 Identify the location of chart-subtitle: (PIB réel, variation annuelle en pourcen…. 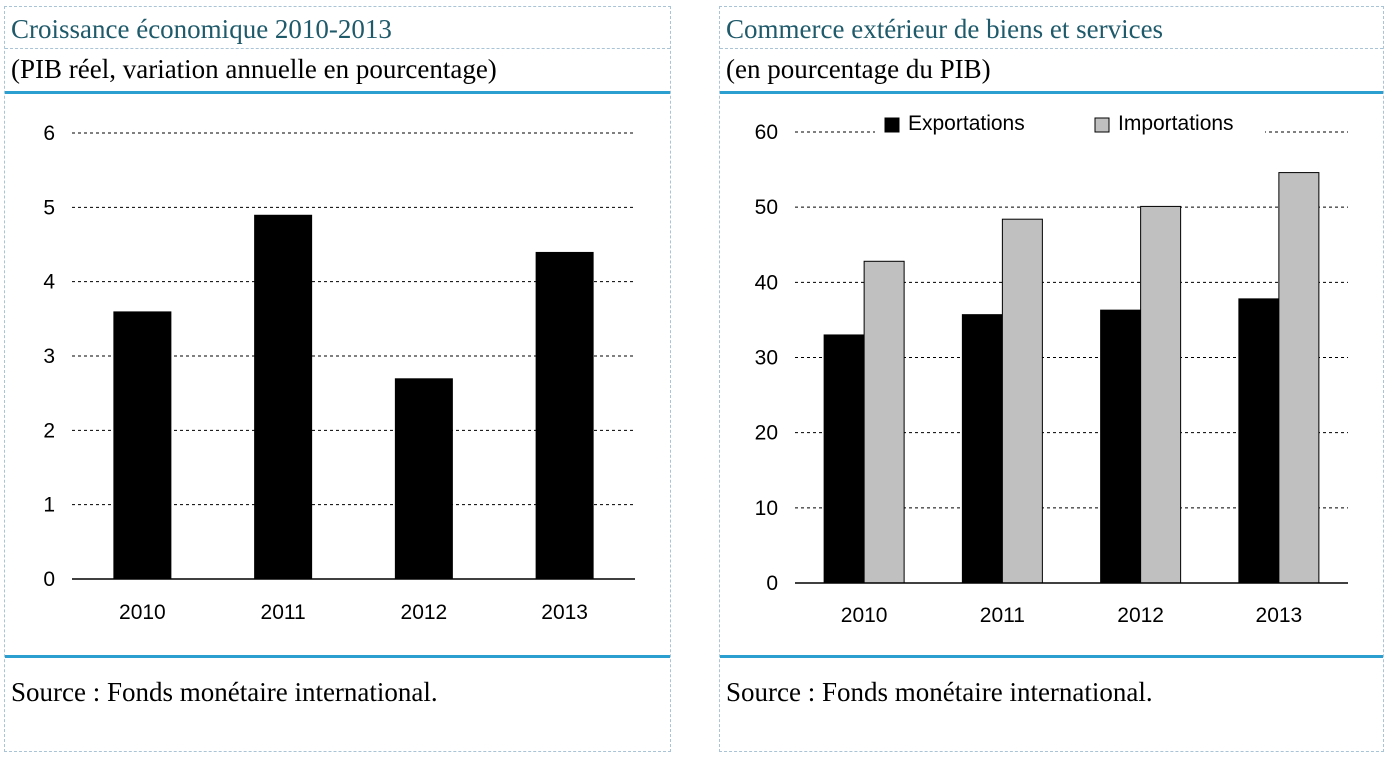
(254, 69).